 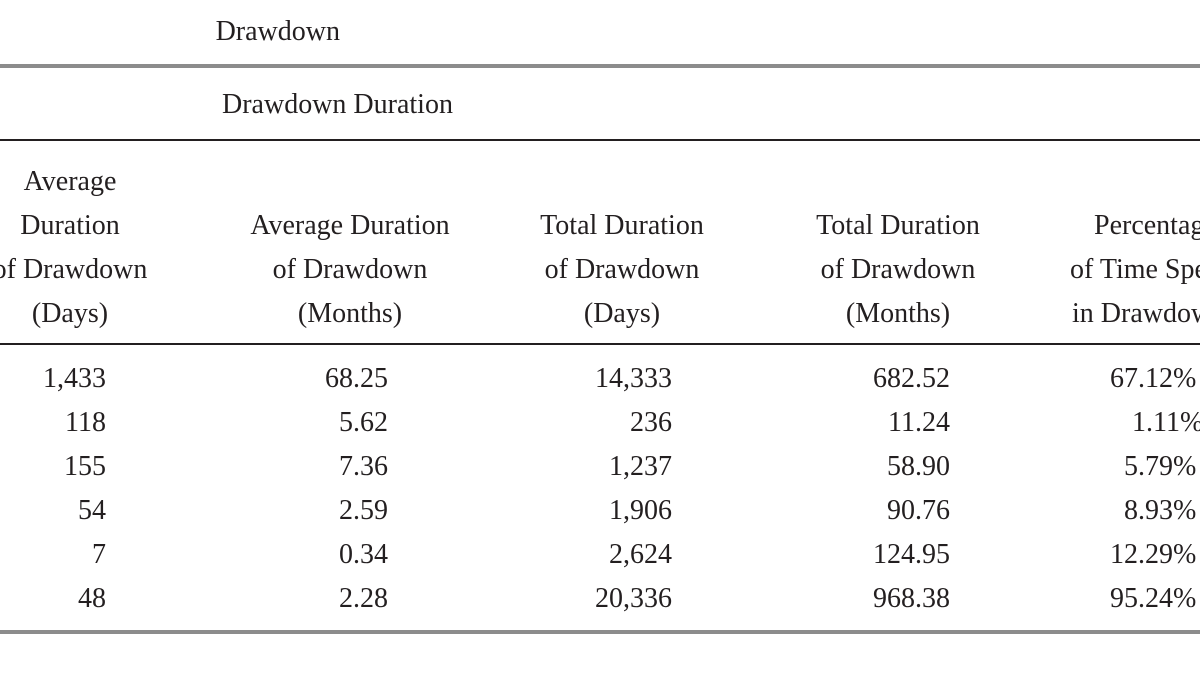 I want to click on table-cell: 54, so click(x=92, y=510).